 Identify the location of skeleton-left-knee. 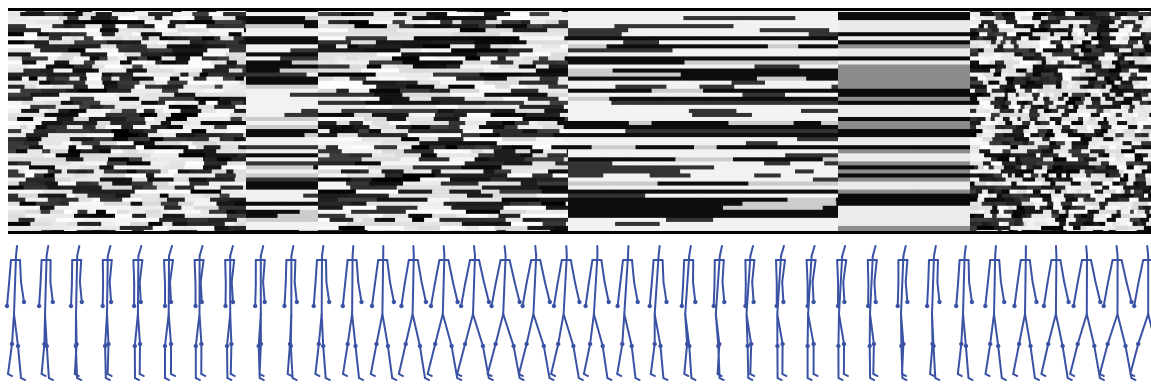
(140, 344).